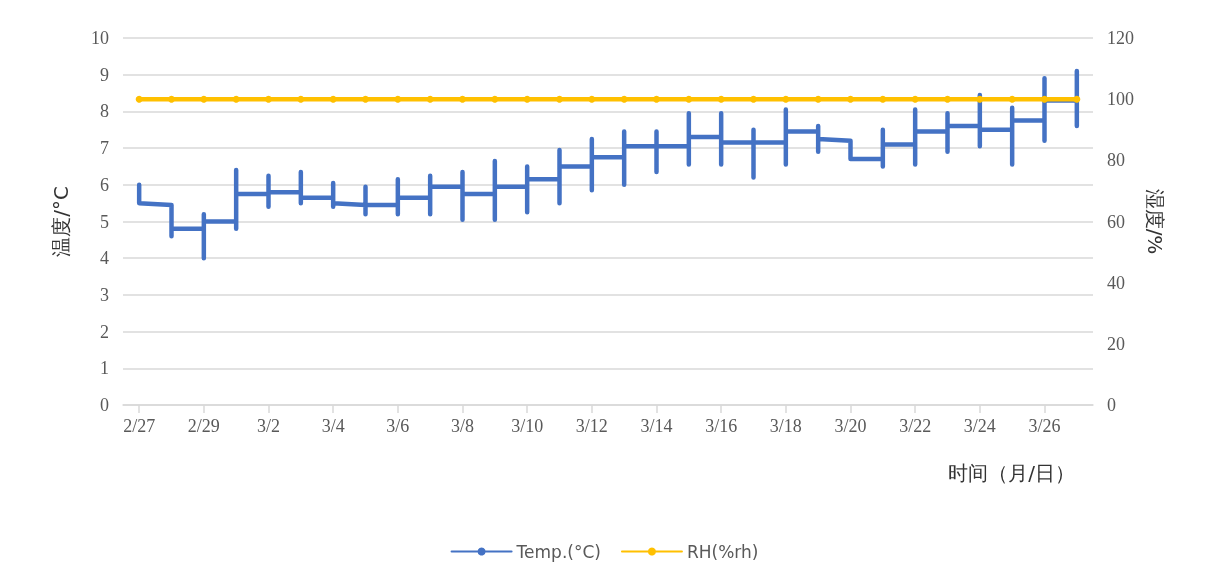 The image size is (1209, 577). I want to click on y-tick-label: 3, so click(104, 294).